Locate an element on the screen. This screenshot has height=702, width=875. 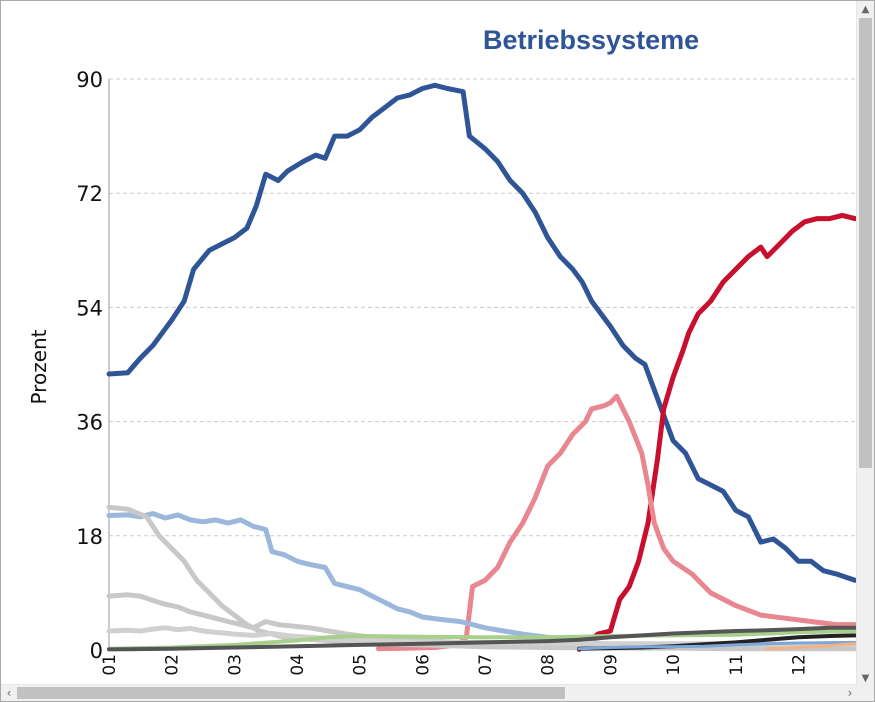
scroll-down-arrow-icon: ▼ is located at coordinates (865, 678).